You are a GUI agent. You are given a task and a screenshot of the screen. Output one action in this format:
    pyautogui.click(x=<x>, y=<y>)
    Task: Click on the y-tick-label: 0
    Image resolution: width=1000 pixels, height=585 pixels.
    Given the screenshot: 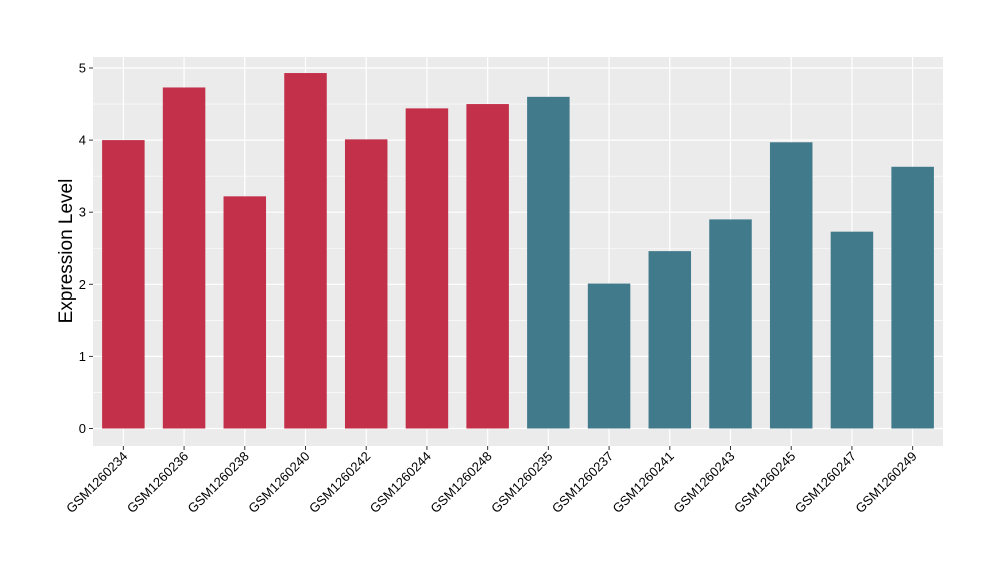 What is the action you would take?
    pyautogui.click(x=82, y=428)
    